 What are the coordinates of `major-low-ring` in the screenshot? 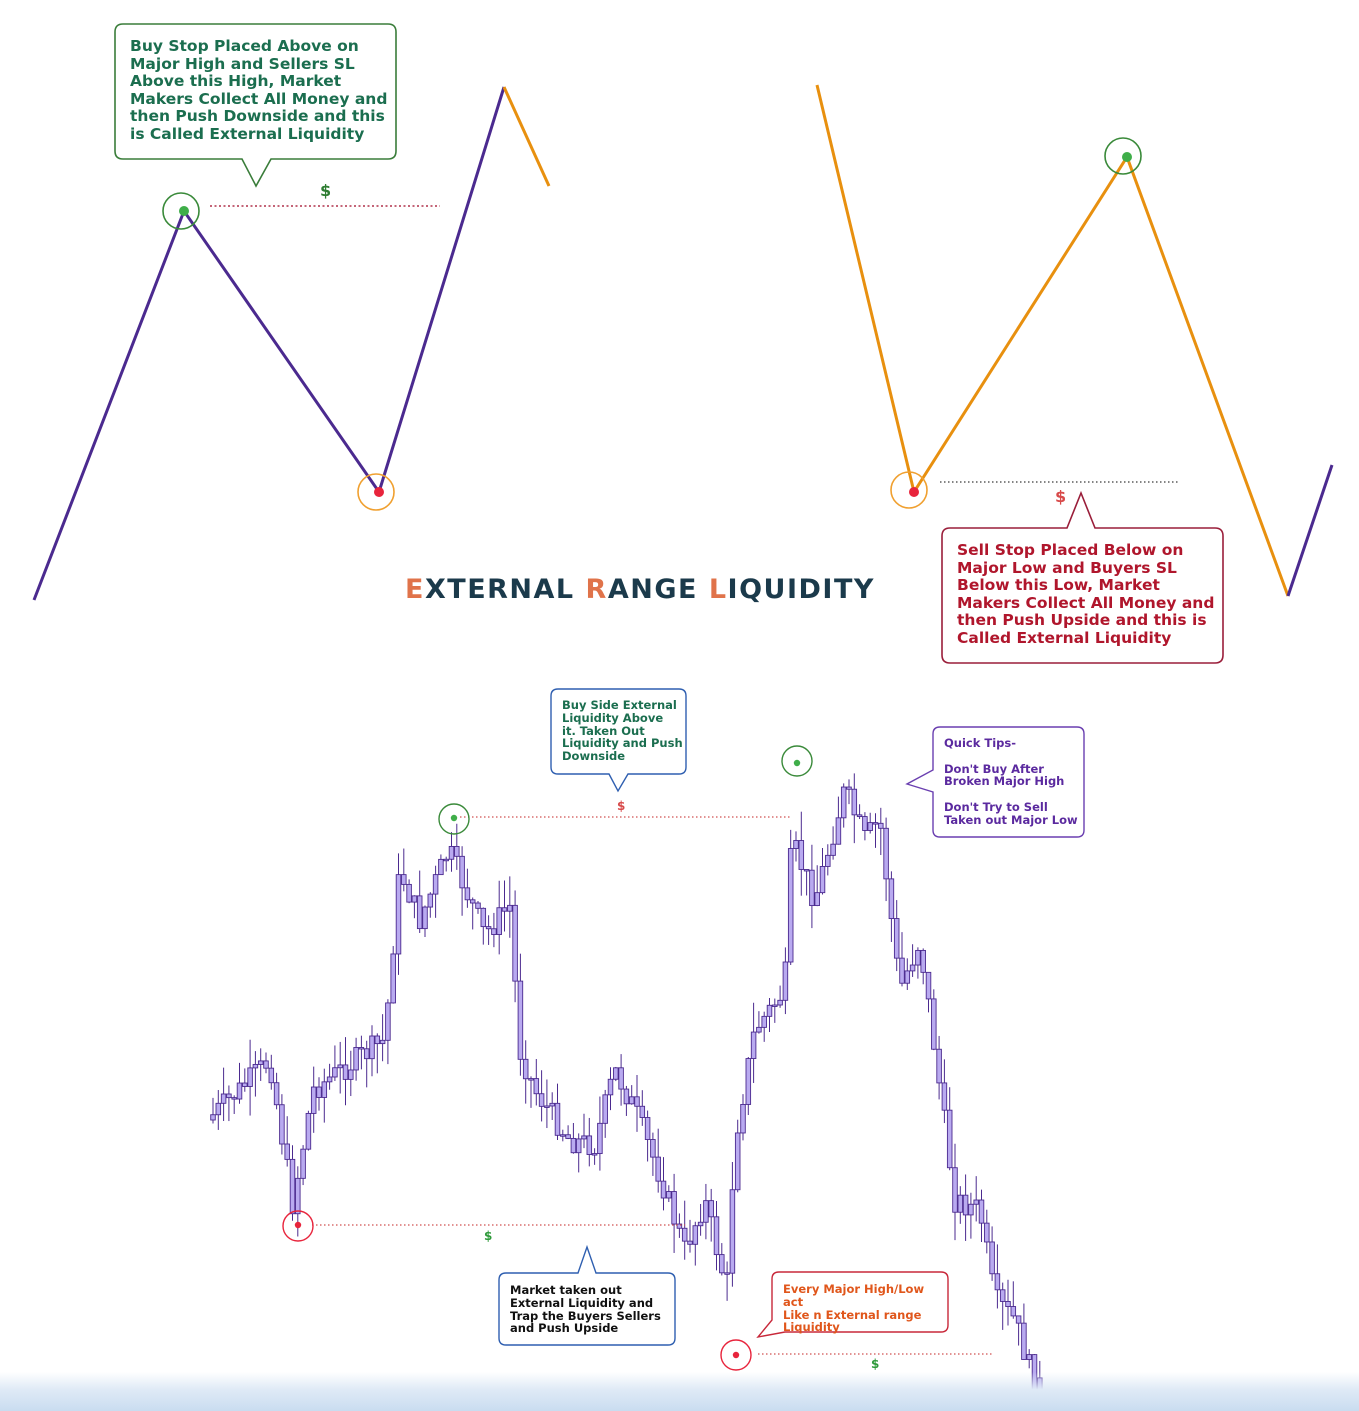 It's located at (376, 492).